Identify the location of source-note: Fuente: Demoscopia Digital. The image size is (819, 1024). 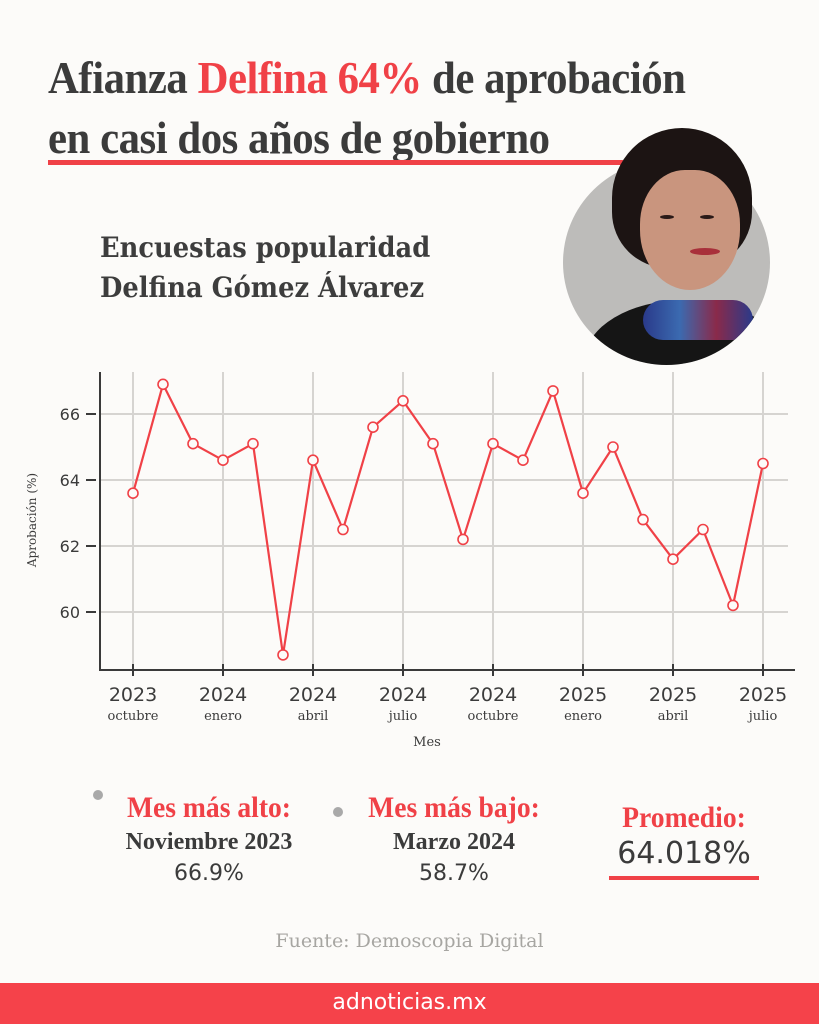
(409, 941).